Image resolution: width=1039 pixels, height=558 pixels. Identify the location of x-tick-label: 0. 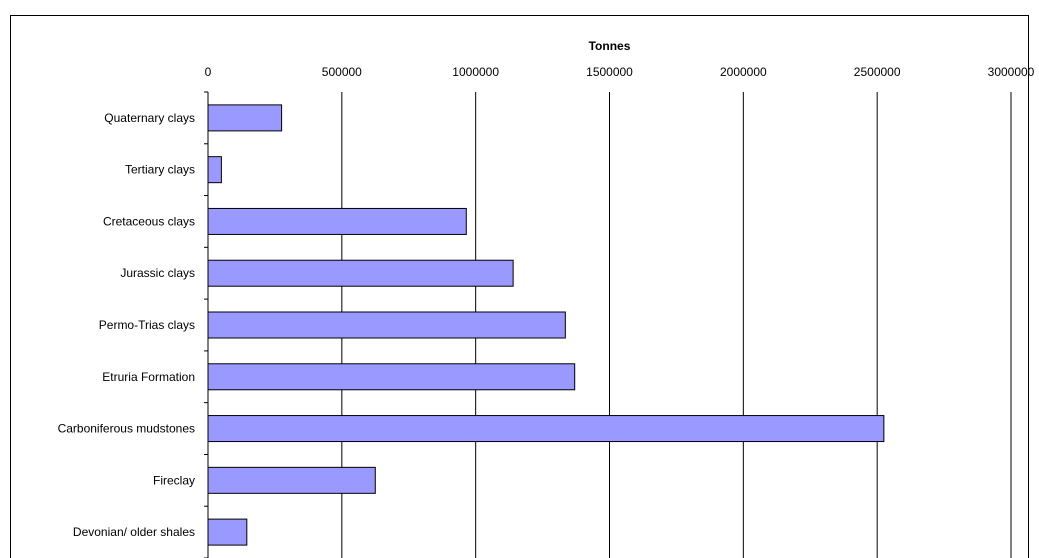
(208, 72).